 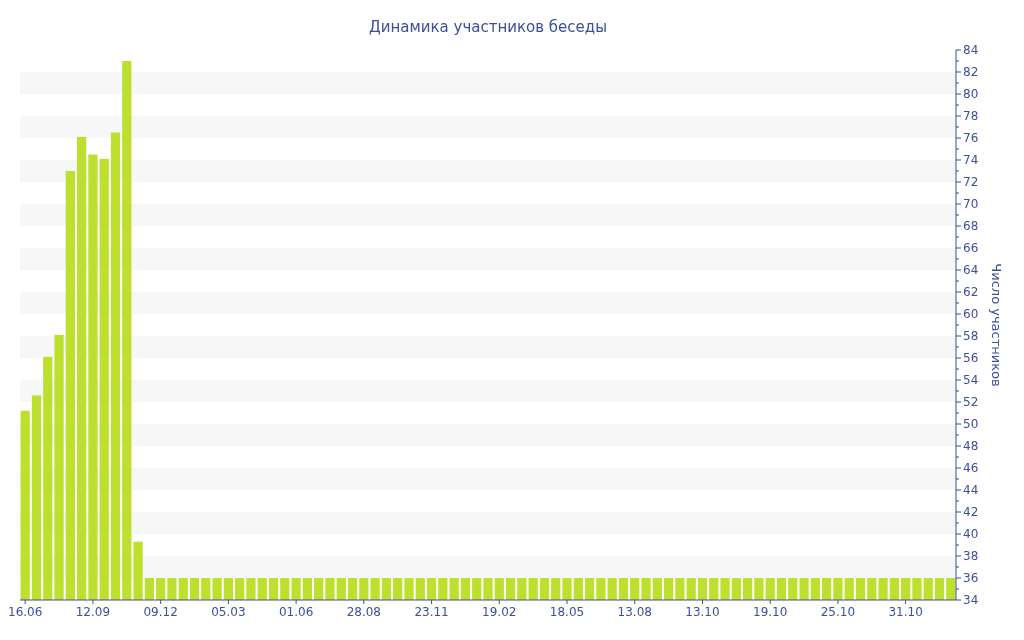 What do you see at coordinates (971, 160) in the screenshot?
I see `y-tick-label: 74` at bounding box center [971, 160].